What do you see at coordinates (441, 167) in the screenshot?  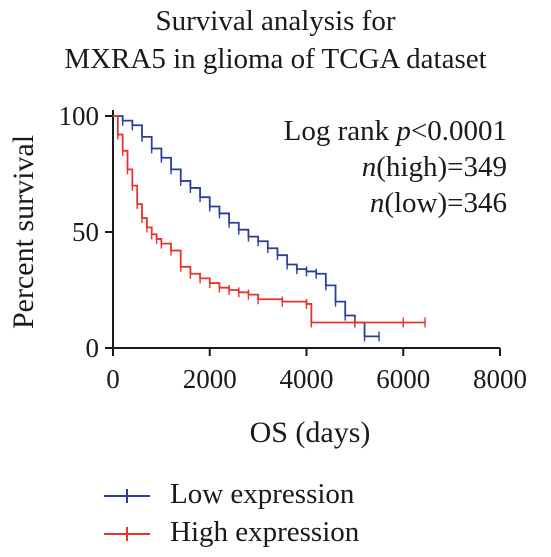 I see `n-high-value: (high)=349` at bounding box center [441, 167].